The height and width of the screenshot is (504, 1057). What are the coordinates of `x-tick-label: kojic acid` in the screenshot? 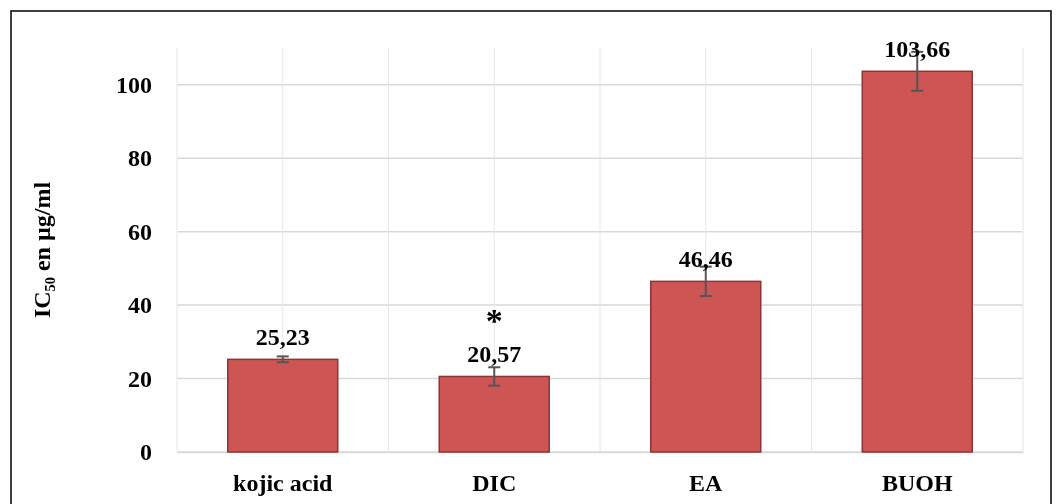 It's located at (283, 483).